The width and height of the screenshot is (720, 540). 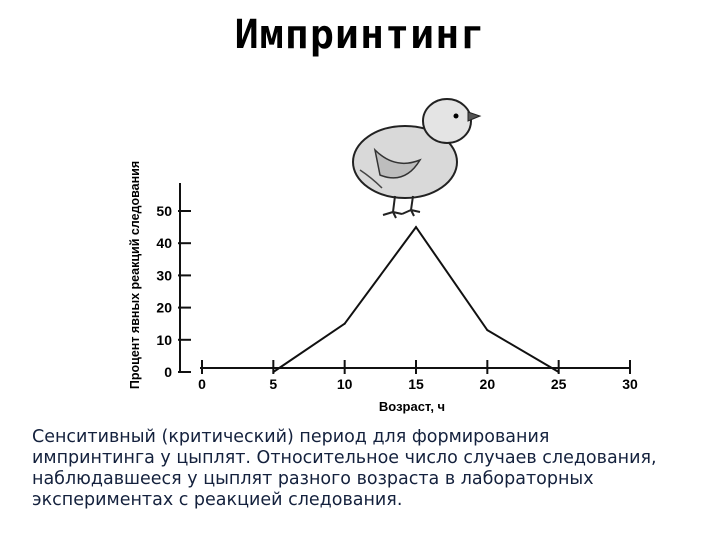 I want to click on x-axis-label: Возраст, ч, so click(x=412, y=406).